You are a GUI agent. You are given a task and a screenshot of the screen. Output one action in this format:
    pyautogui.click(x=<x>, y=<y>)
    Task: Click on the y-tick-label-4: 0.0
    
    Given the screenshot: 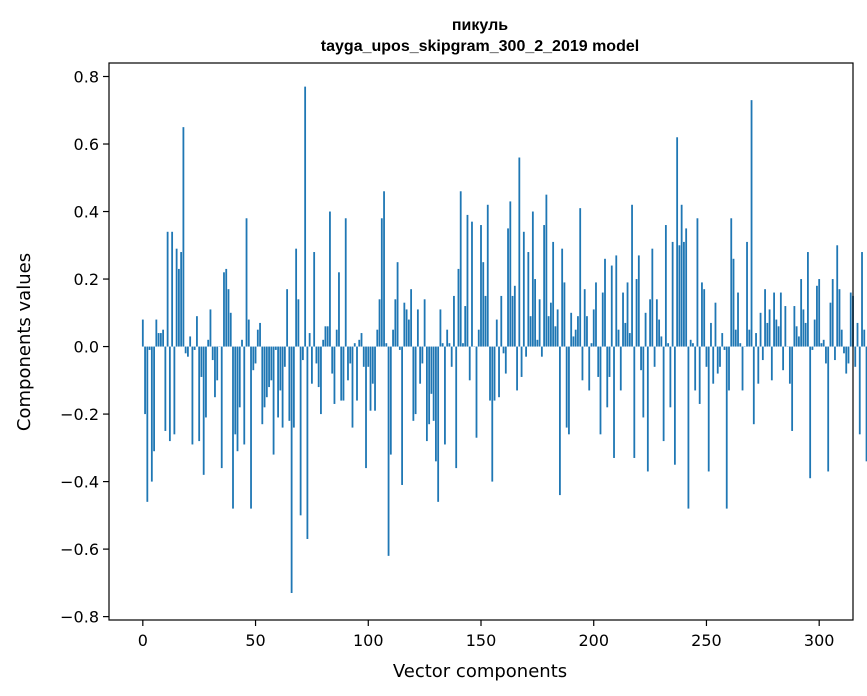 What is the action you would take?
    pyautogui.click(x=86, y=347)
    